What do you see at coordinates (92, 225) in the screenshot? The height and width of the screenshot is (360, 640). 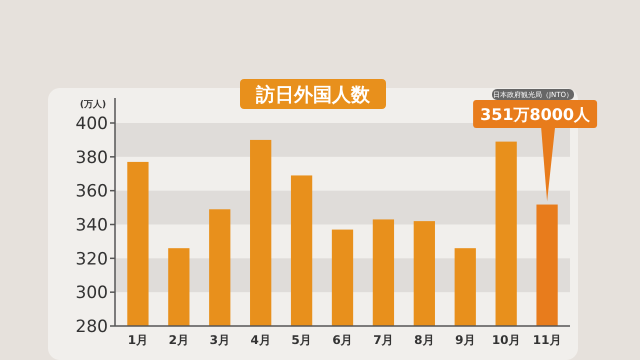 I see `y-tick-label: 340` at bounding box center [92, 225].